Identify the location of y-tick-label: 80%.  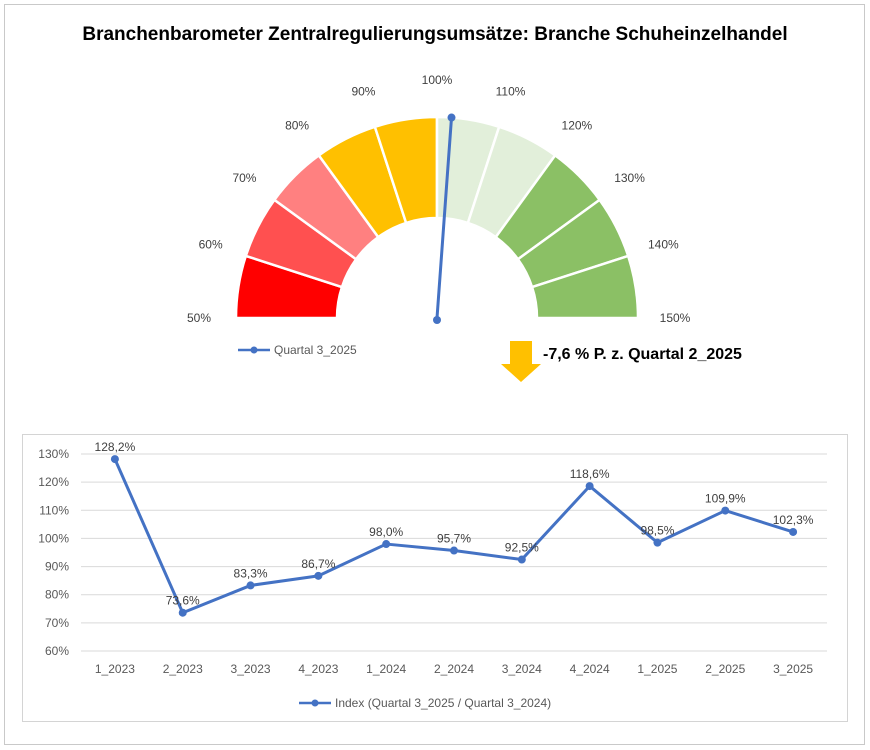
(57, 595).